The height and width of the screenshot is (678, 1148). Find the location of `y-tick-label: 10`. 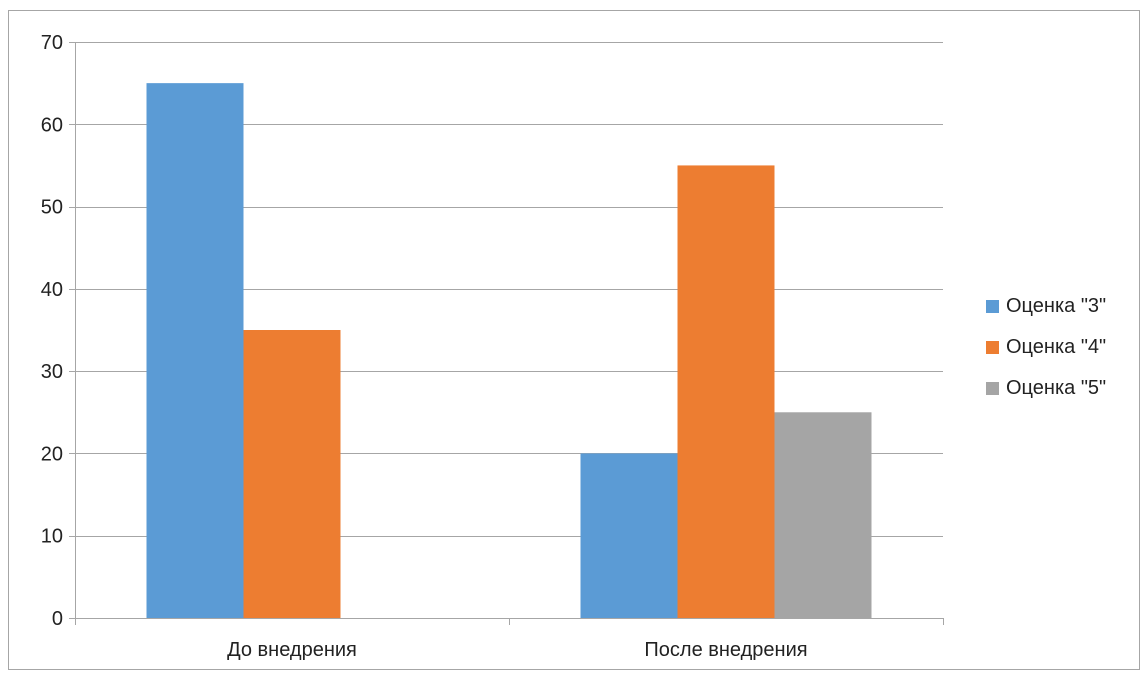

y-tick-label: 10 is located at coordinates (52, 537).